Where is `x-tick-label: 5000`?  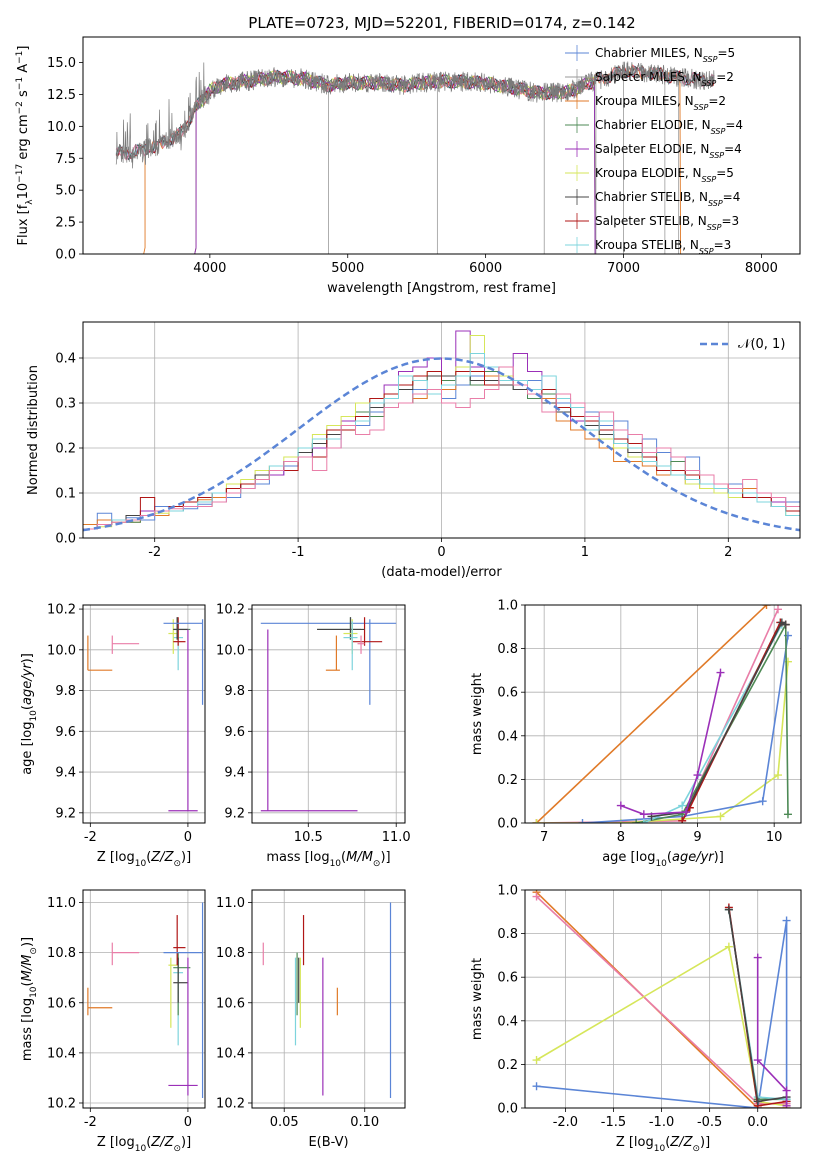
x-tick-label: 5000 is located at coordinates (347, 268).